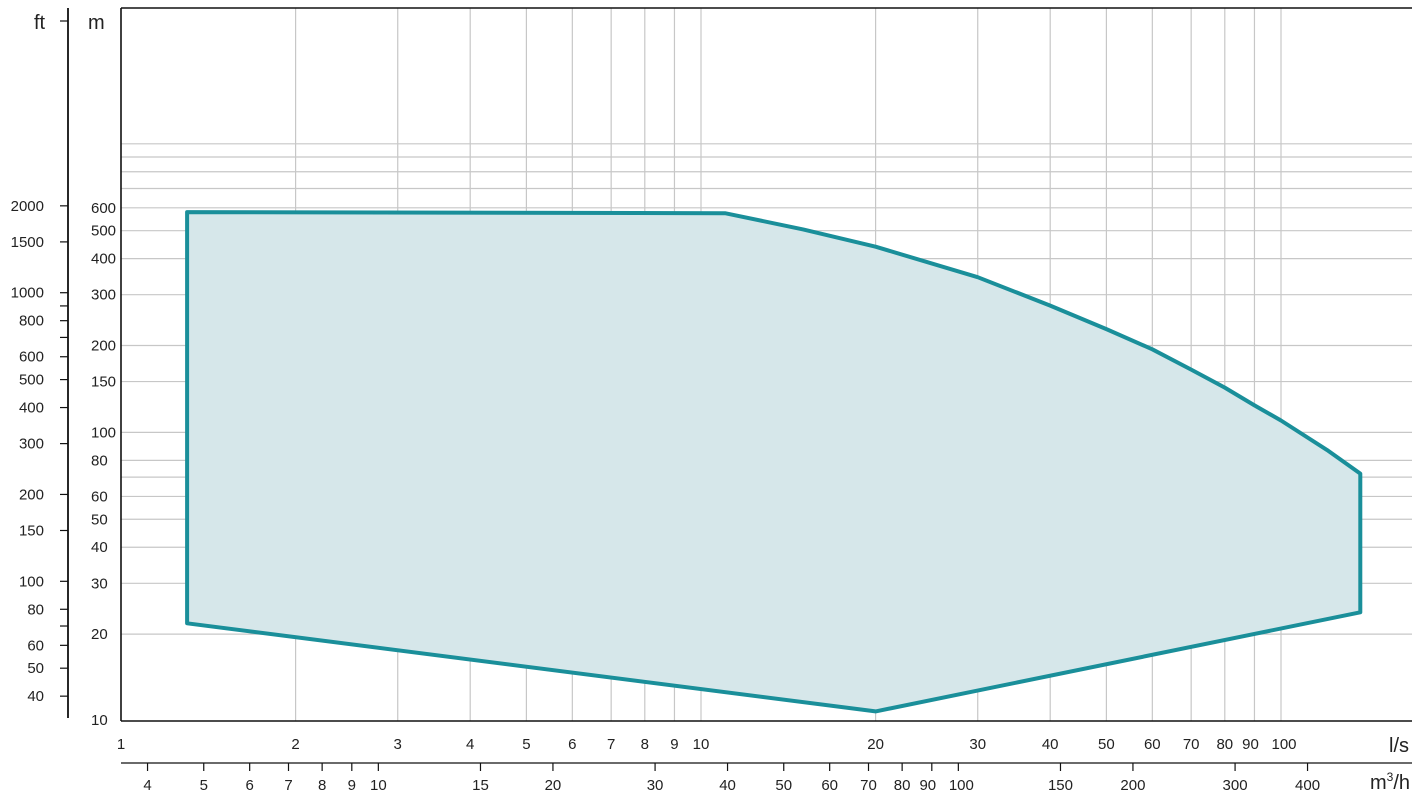 This screenshot has width=1412, height=802. I want to click on y-tick-label-ft: 80, so click(35, 609).